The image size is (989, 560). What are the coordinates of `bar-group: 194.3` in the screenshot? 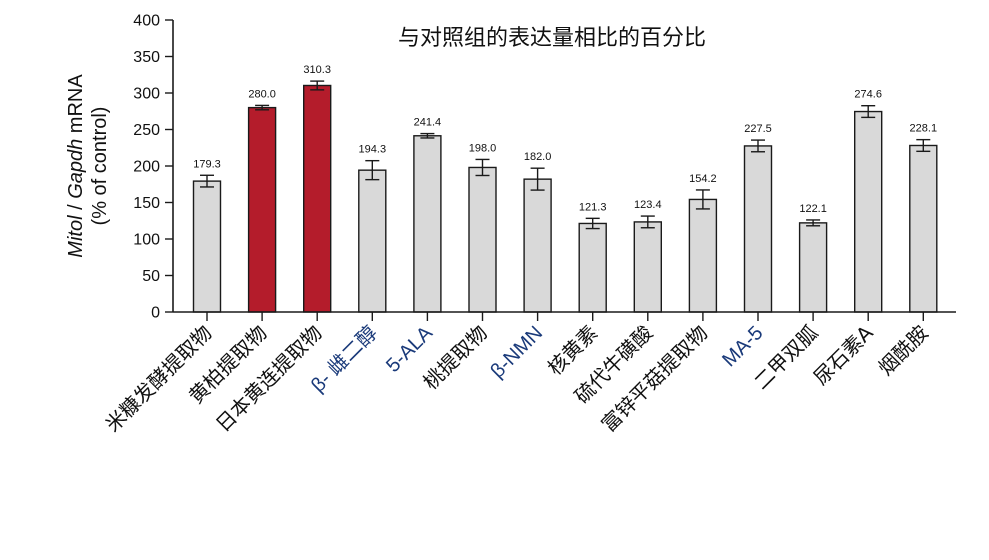 It's located at (372, 228).